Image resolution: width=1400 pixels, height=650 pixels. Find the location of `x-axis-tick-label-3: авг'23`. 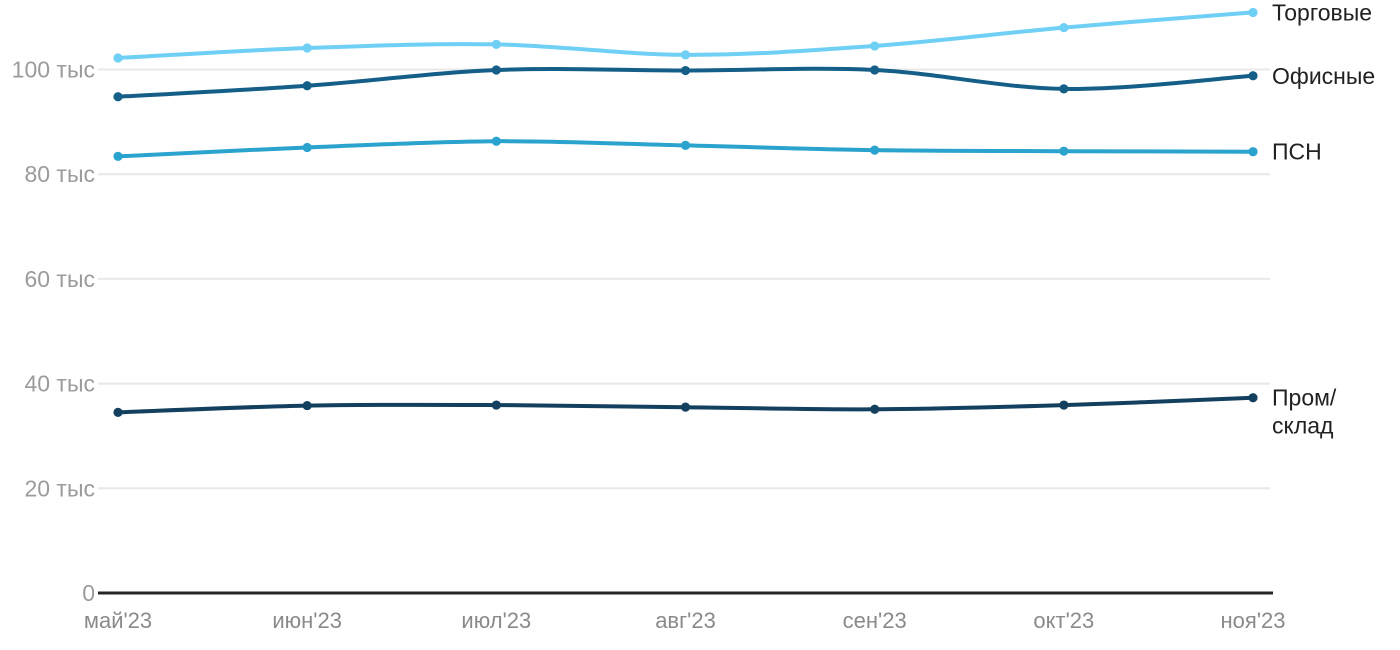

x-axis-tick-label-3: авг'23 is located at coordinates (685, 620).